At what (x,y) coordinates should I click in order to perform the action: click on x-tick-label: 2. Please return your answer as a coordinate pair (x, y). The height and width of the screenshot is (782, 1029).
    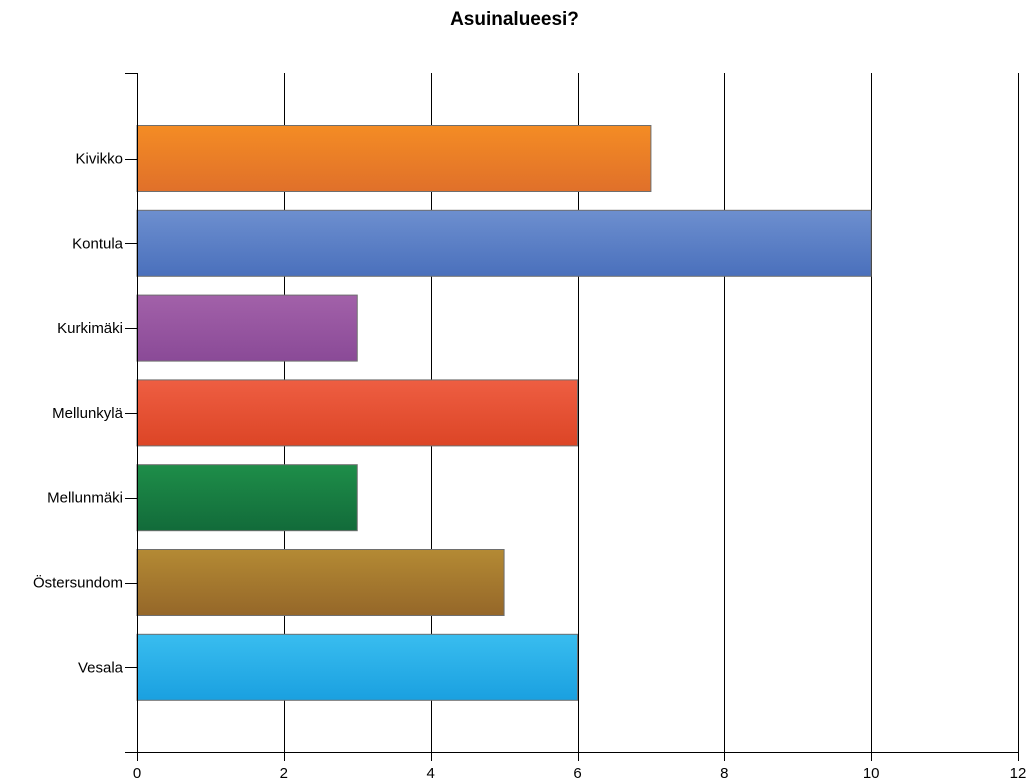
    Looking at the image, I should click on (284, 773).